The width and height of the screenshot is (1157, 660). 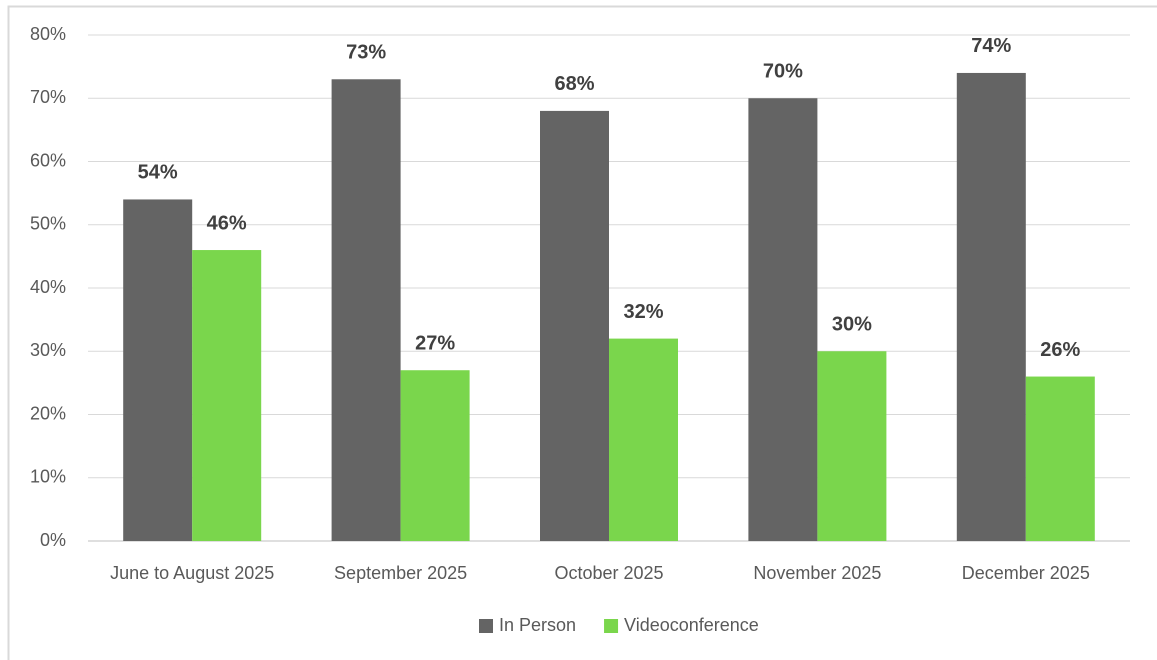 I want to click on y-tick-label: 0%, so click(x=53, y=540).